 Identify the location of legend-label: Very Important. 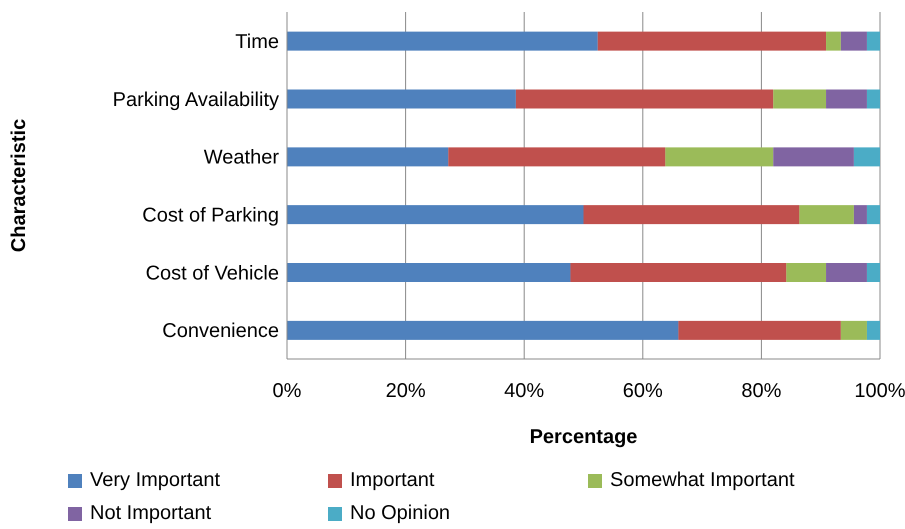
(155, 480).